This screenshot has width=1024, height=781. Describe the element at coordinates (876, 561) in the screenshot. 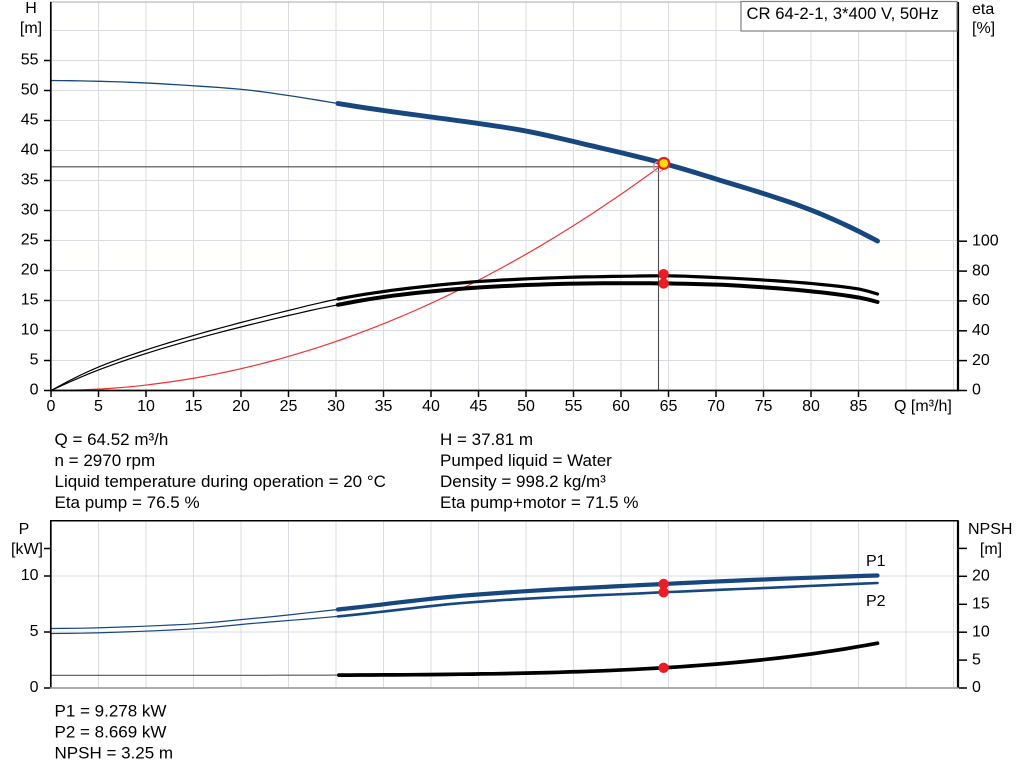

I see `svg-text: P1` at that location.